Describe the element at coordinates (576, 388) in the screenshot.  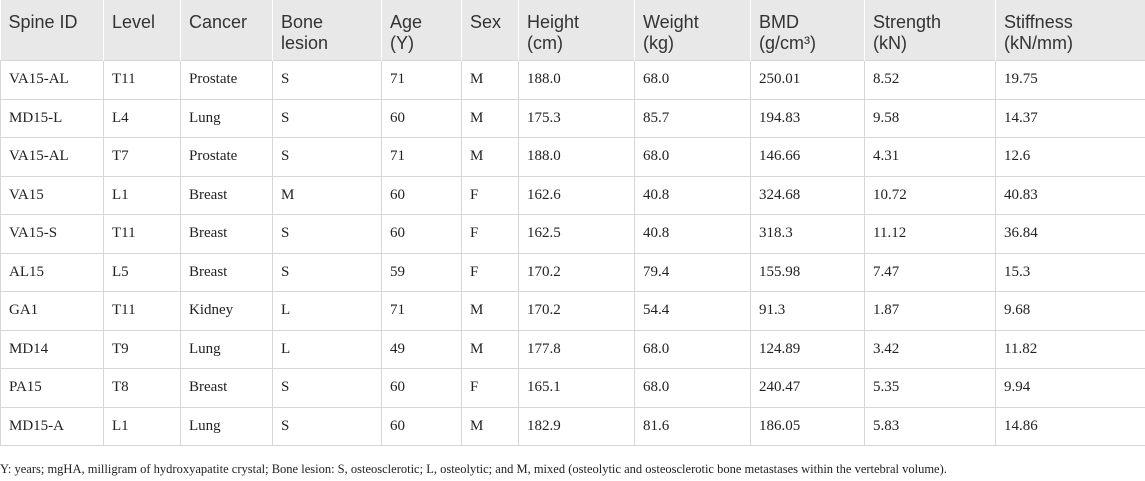
I see `table-cell: 165.1` at that location.